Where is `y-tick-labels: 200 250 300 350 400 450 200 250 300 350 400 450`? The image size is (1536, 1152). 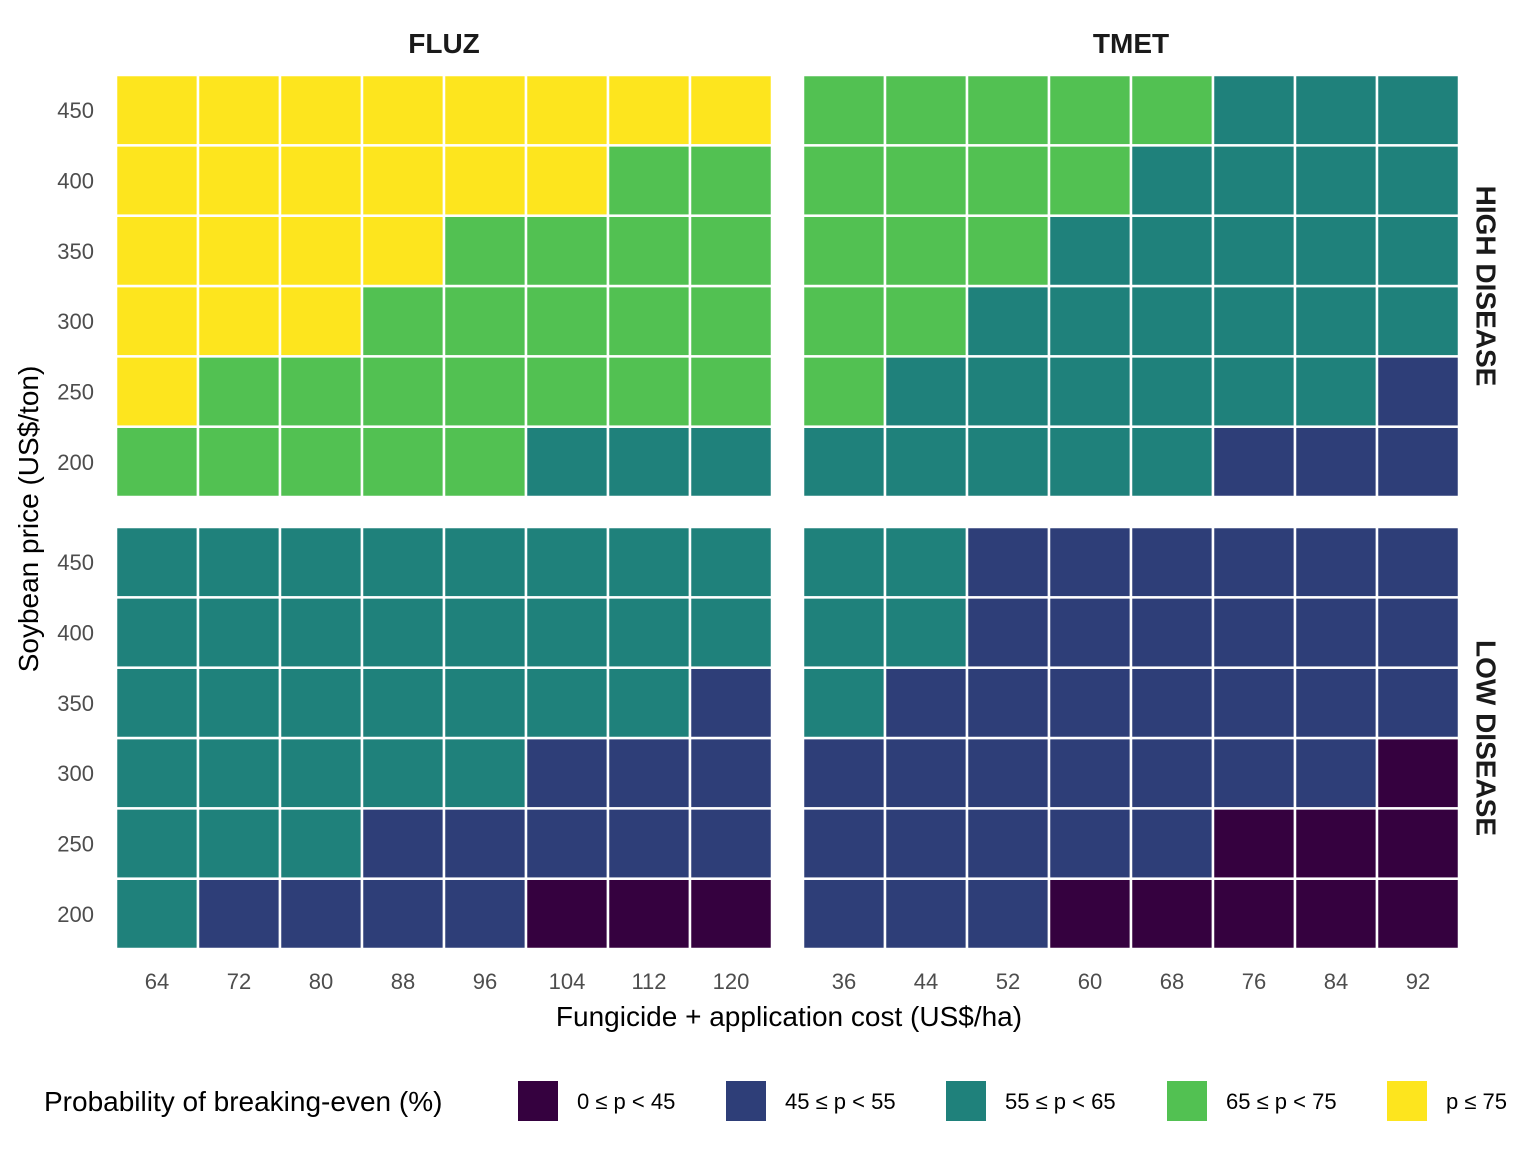
y-tick-labels: 200 250 300 350 400 450 200 250 300 350 400 450 is located at coordinates (75, 512).